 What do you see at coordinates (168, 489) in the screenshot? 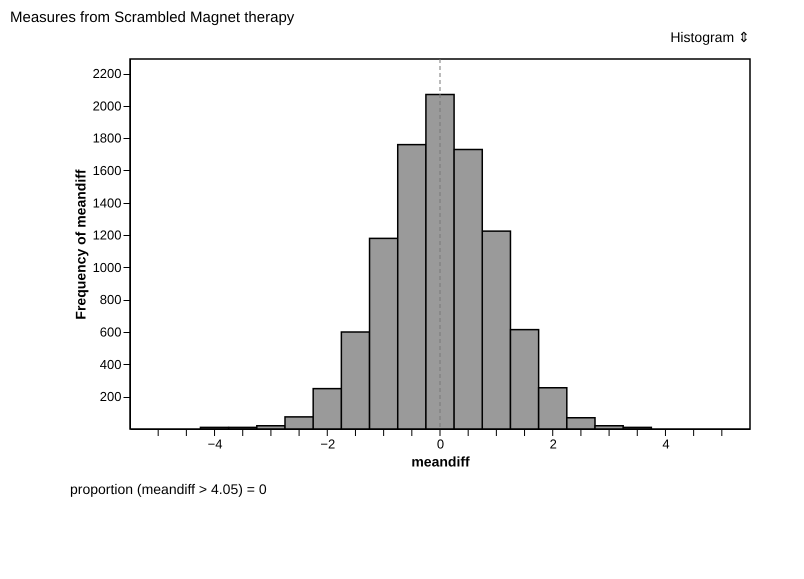
I see `text: proportion (meandiff > 4.05) = 0` at bounding box center [168, 489].